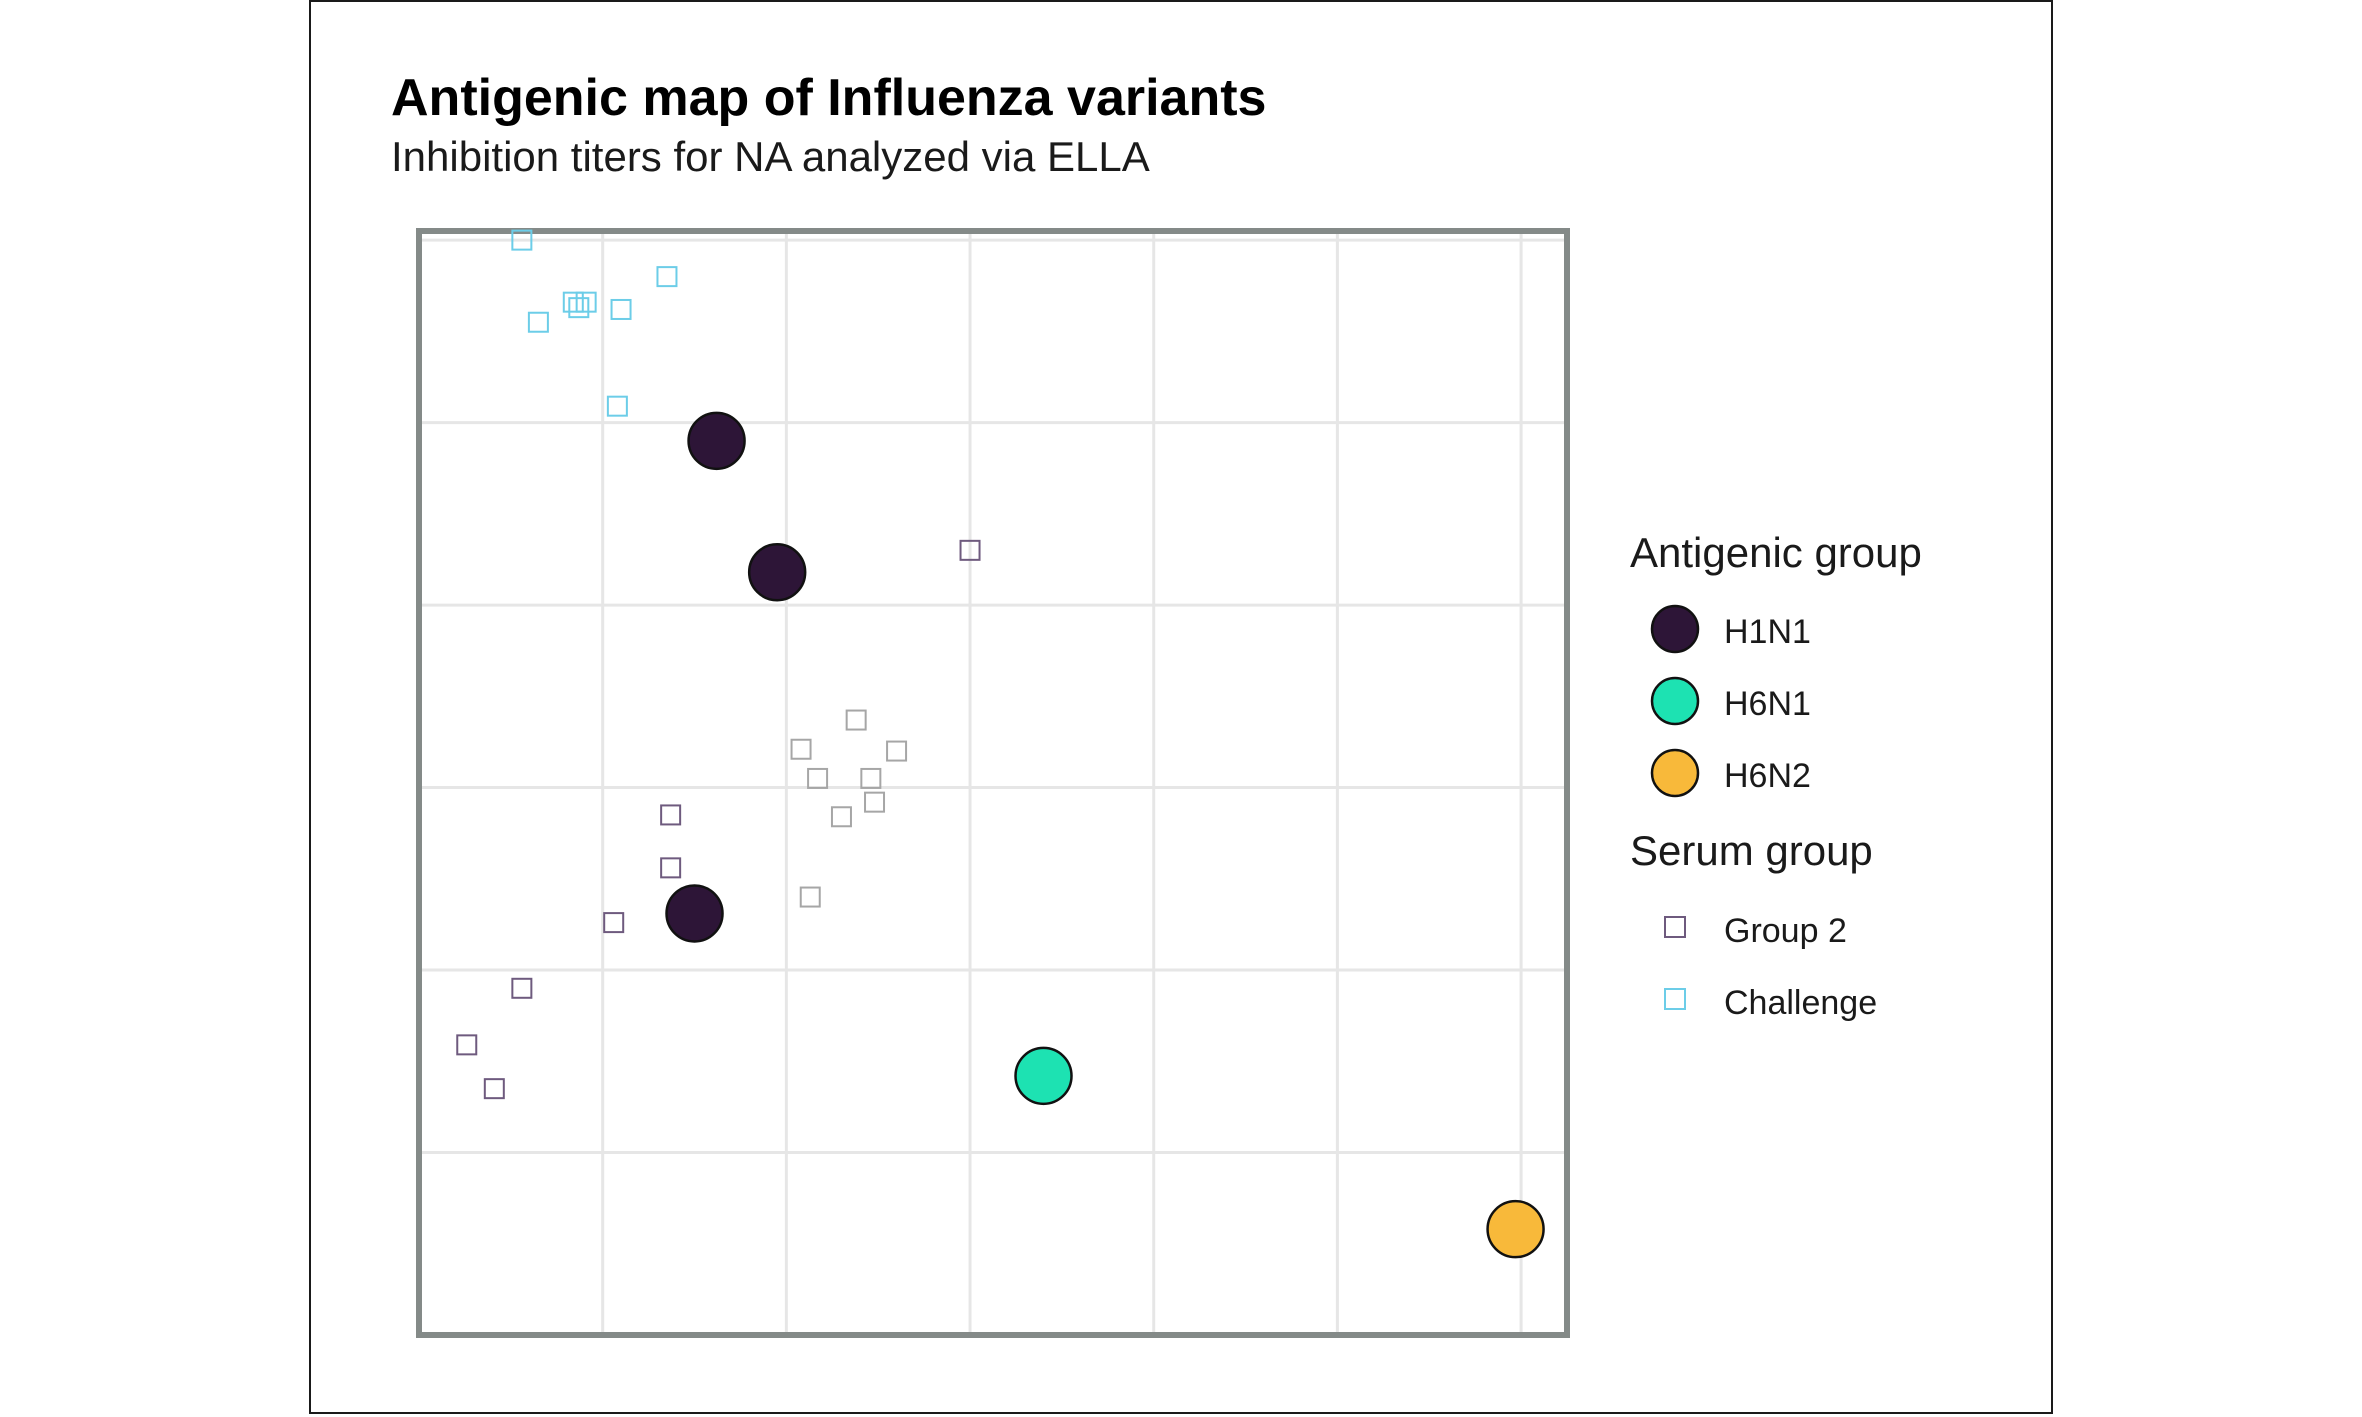  I want to click on legend-title-serum-group: Serum group, so click(1751, 850).